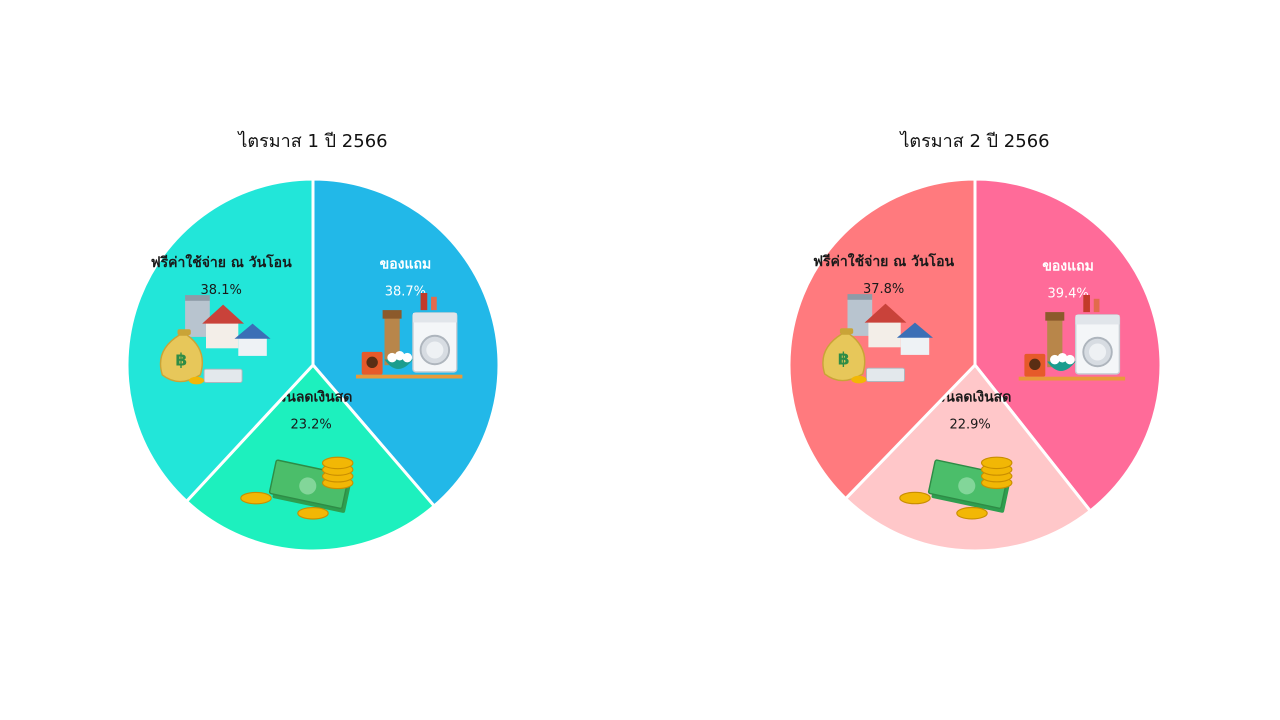 Image resolution: width=1280 pixels, height=720 pixels. Describe the element at coordinates (313, 141) in the screenshot. I see `chart-title: ไตรมาส 1 ปี 2566` at that location.